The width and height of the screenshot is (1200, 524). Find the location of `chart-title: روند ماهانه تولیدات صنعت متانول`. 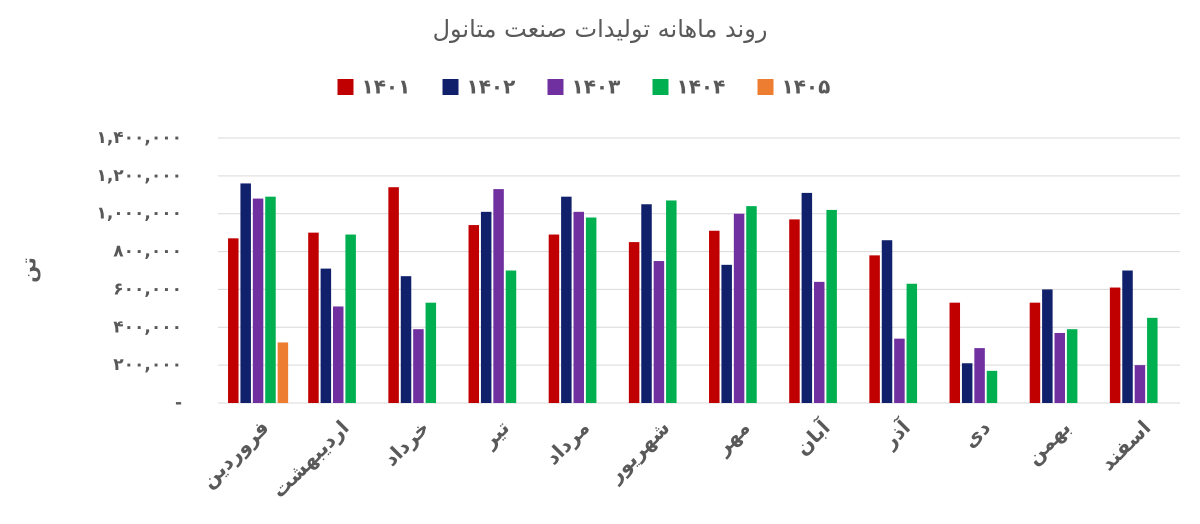

chart-title: روند ماهانه تولیدات صنعت متانول is located at coordinates (600, 29).